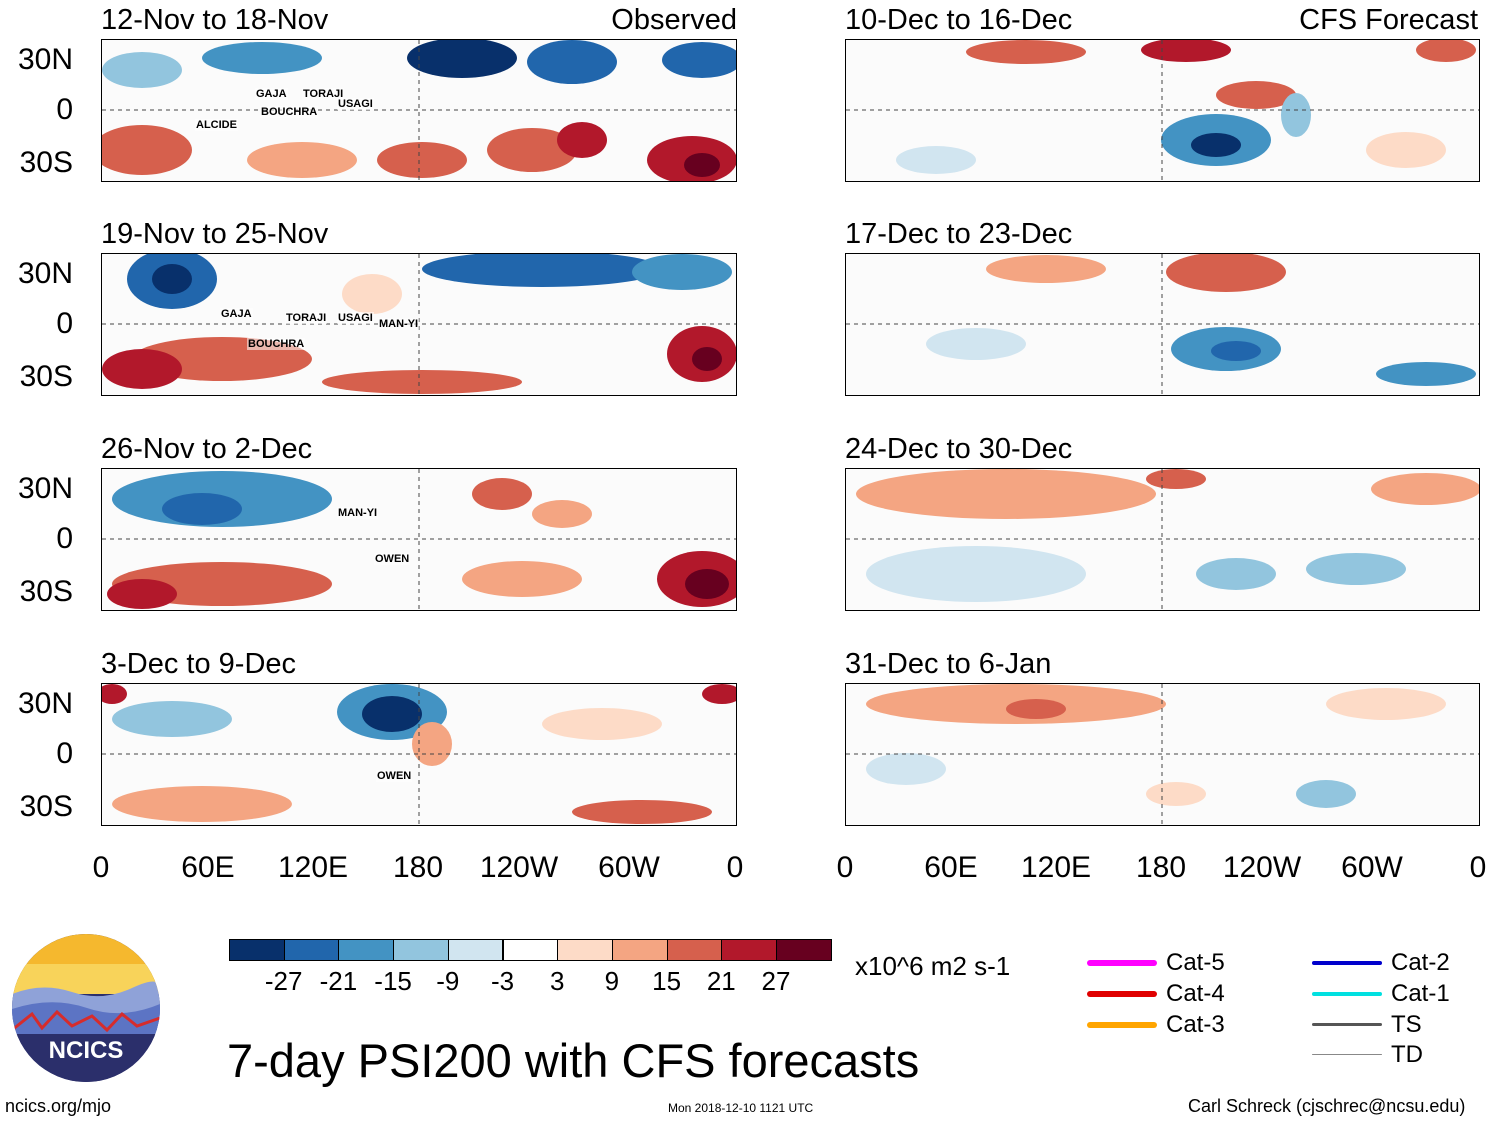 The width and height of the screenshot is (1510, 1121). What do you see at coordinates (1122, 994) in the screenshot?
I see `legend-line-cat4` at bounding box center [1122, 994].